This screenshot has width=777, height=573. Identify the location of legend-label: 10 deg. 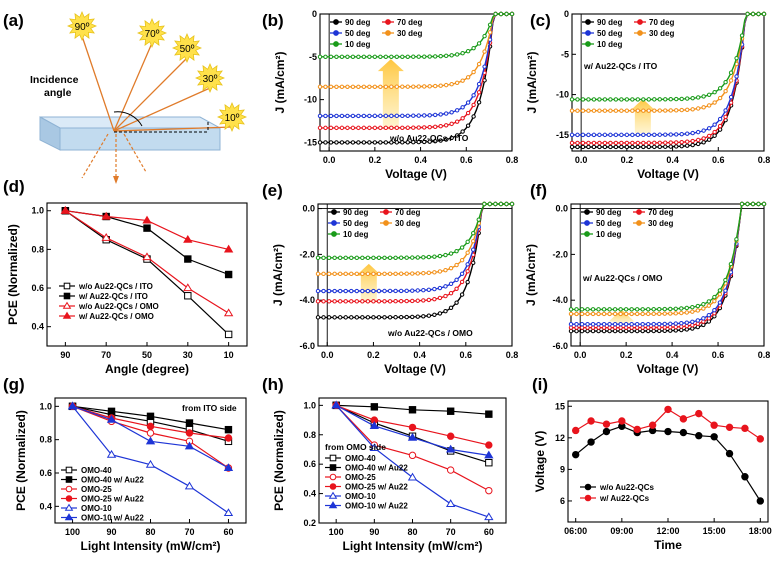
(609, 44).